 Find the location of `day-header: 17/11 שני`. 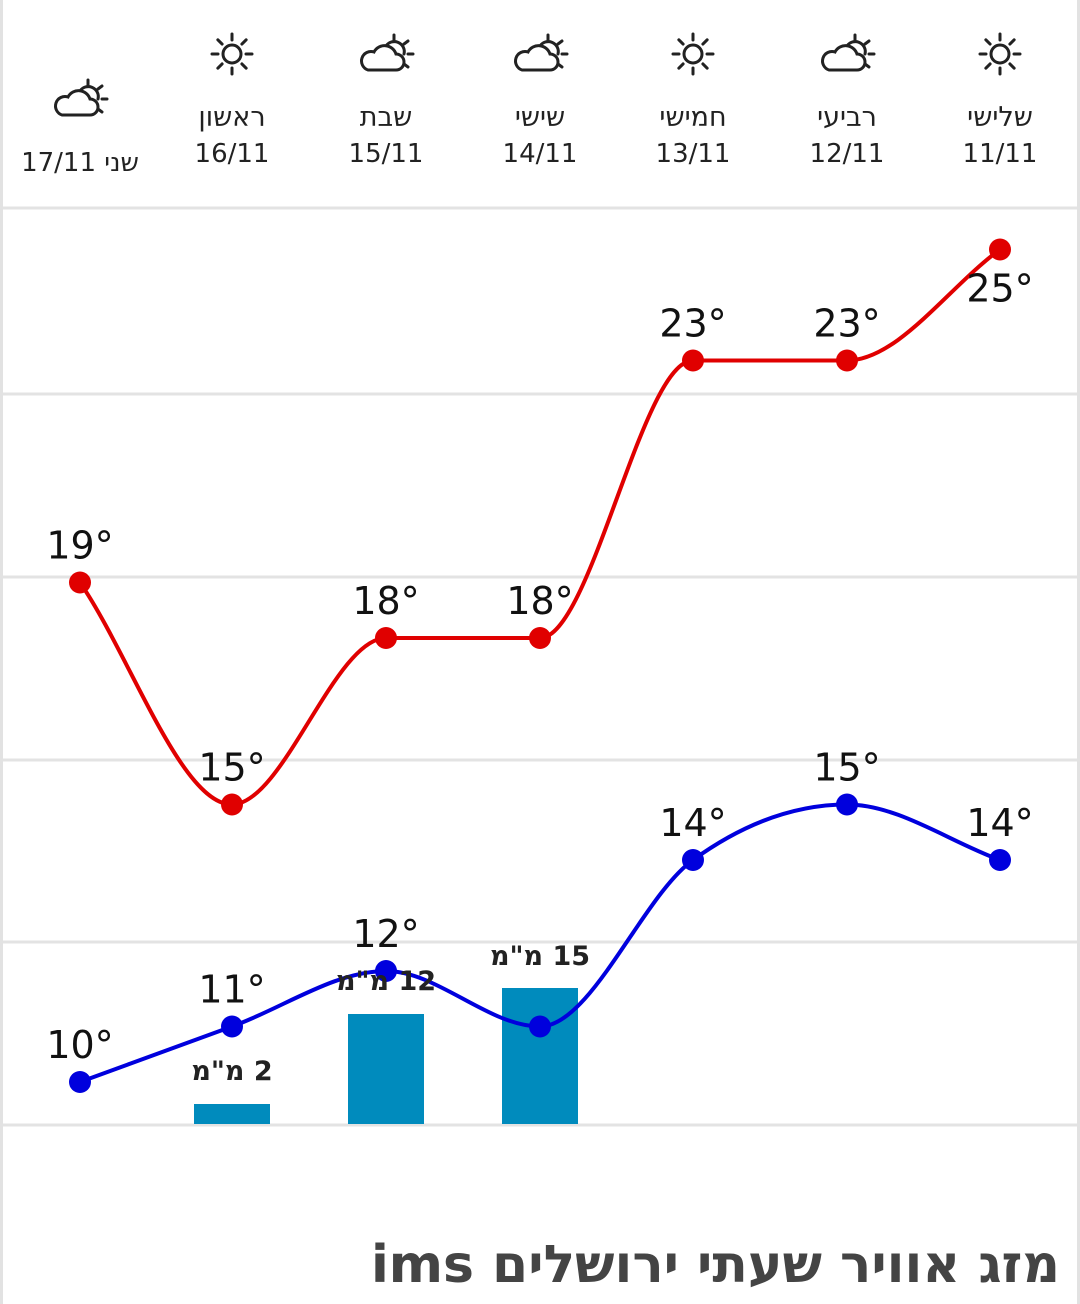

day-header: 17/11 שני is located at coordinates (80, 155).